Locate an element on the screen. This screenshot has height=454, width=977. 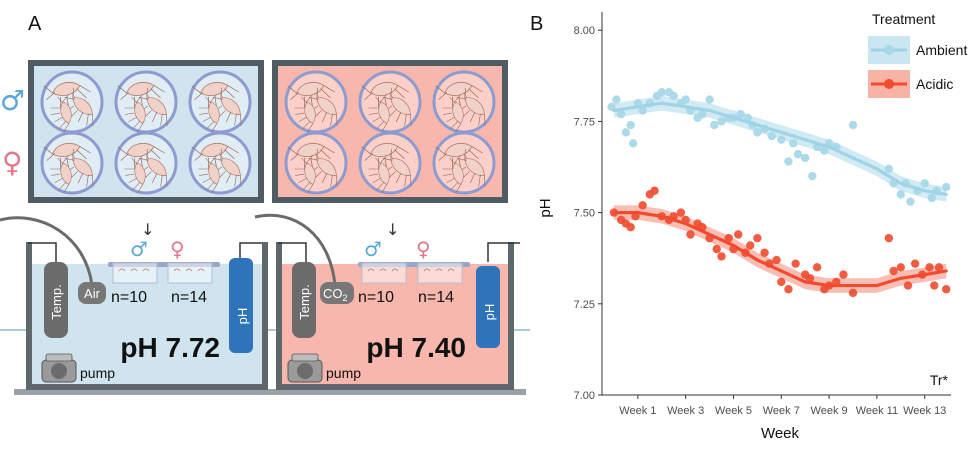
significance-annotation: Tr* is located at coordinates (939, 380).